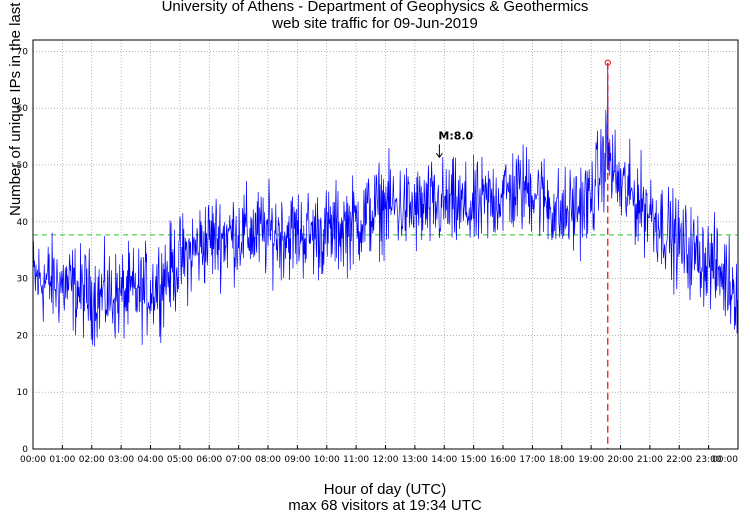 Image resolution: width=750 pixels, height=515 pixels. What do you see at coordinates (621, 460) in the screenshot?
I see `x-tick-label: 20:00` at bounding box center [621, 460].